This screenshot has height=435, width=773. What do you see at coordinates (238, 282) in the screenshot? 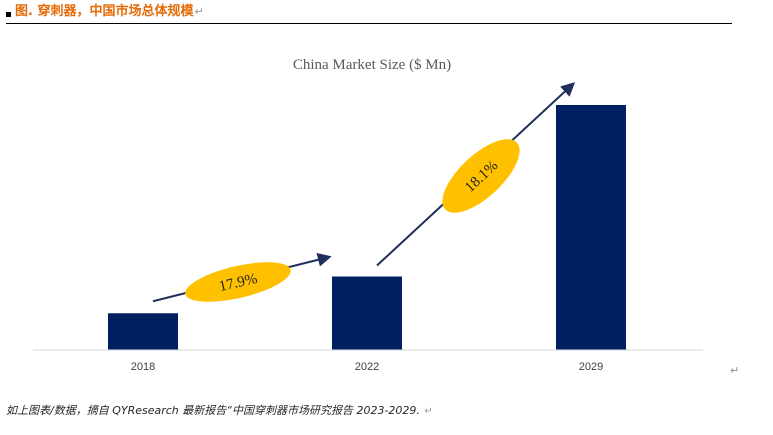
I see `growth-badge-2018-2022` at bounding box center [238, 282].